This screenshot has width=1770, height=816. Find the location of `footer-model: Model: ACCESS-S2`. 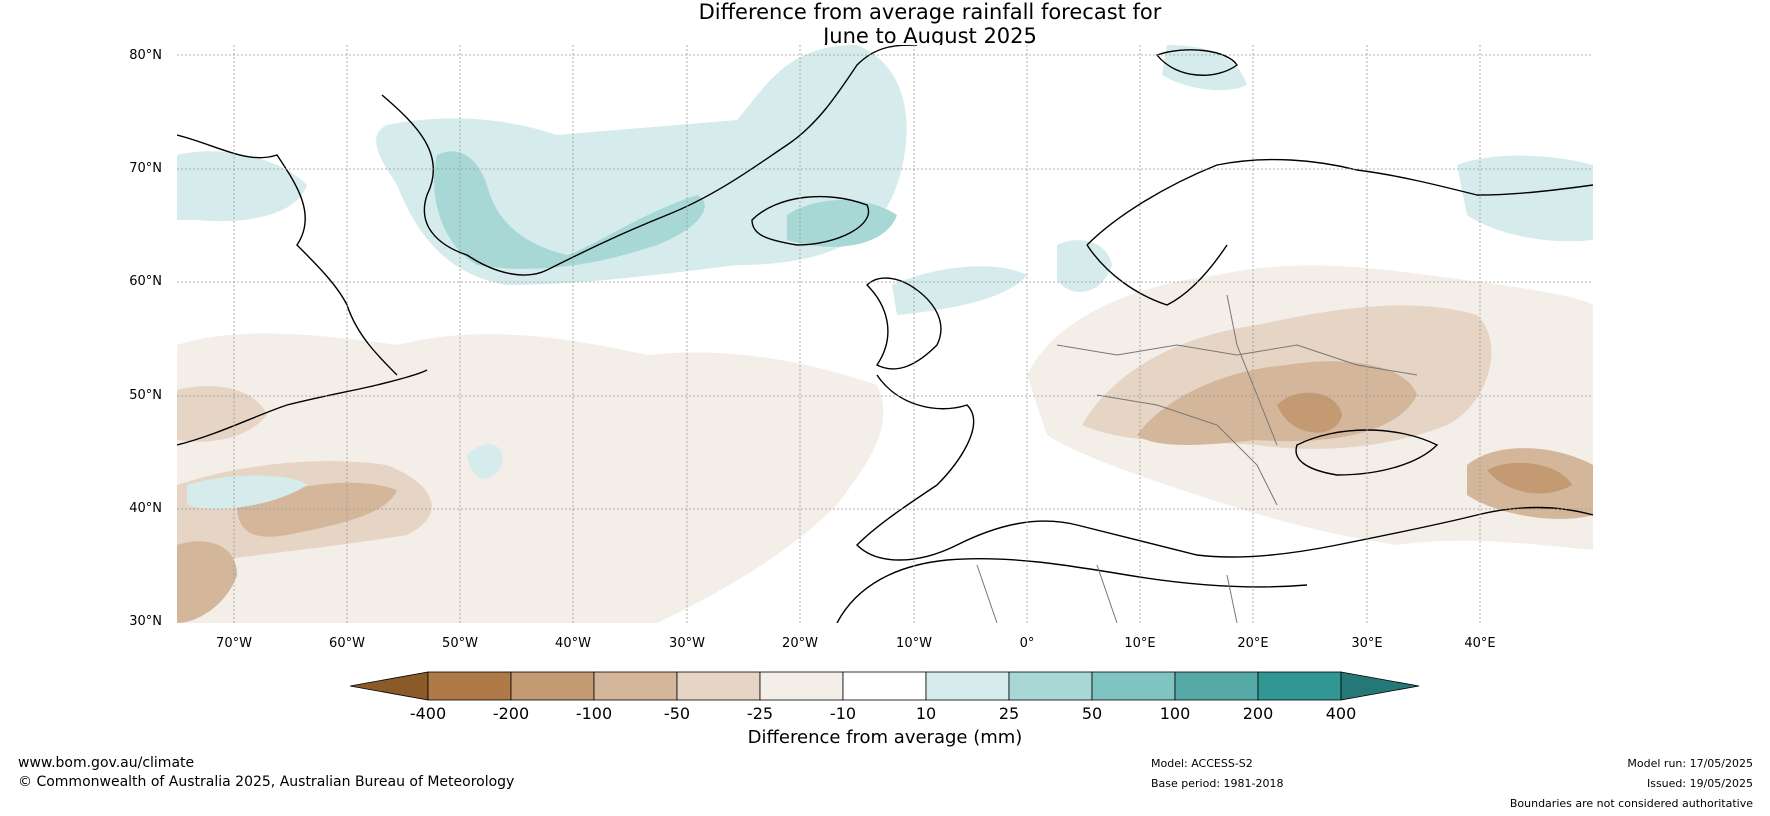

footer-model: Model: ACCESS-S2 is located at coordinates (1202, 763).